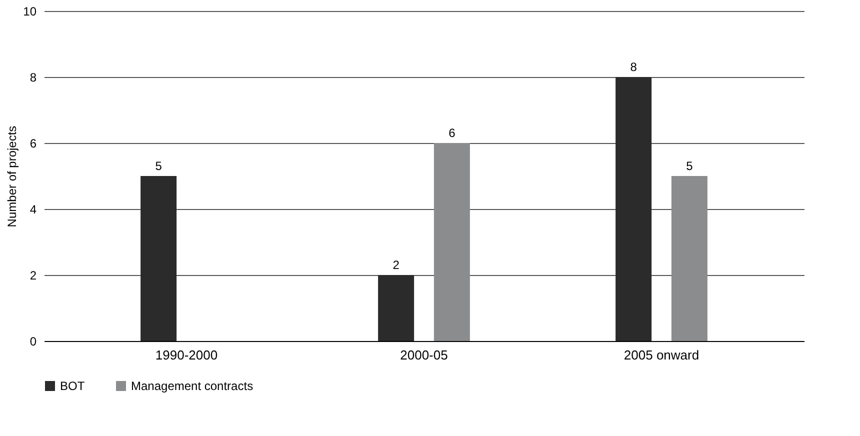 The image size is (860, 436). I want to click on y-tick-label: 8, so click(33, 77).